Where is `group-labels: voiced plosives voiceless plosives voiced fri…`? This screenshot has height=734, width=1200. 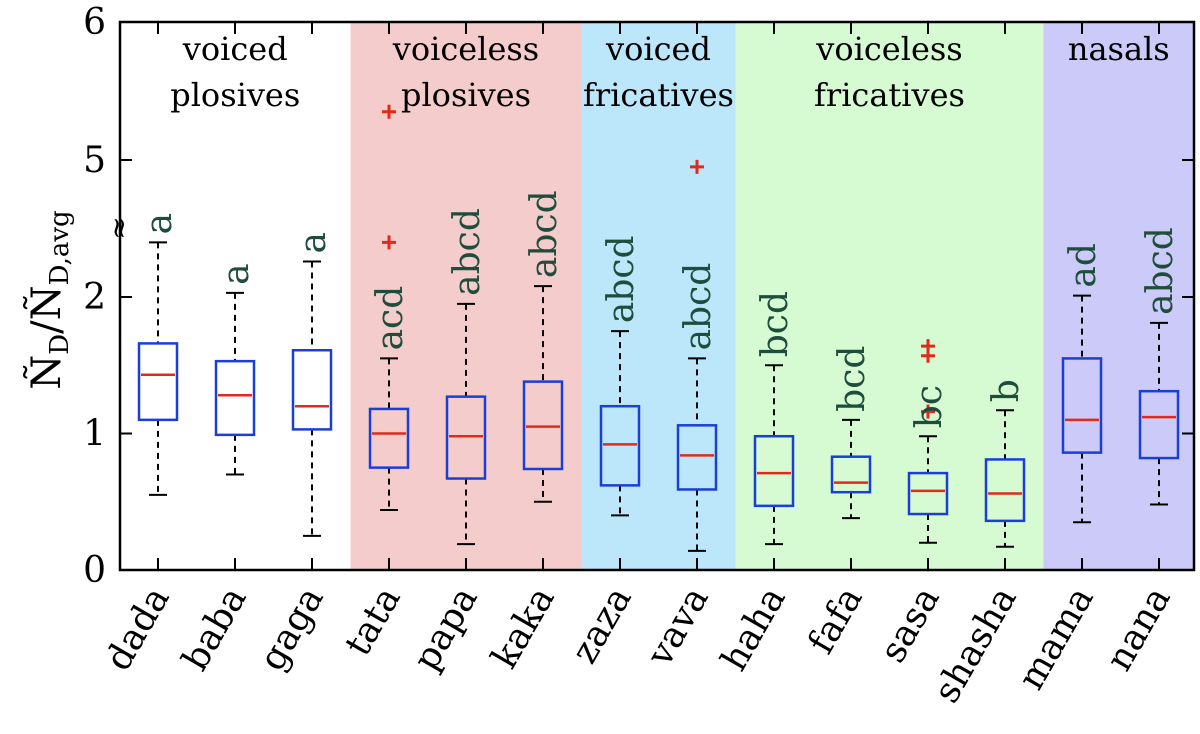 group-labels: voiced plosives voiceless plosives voiced fri… is located at coordinates (669, 72).